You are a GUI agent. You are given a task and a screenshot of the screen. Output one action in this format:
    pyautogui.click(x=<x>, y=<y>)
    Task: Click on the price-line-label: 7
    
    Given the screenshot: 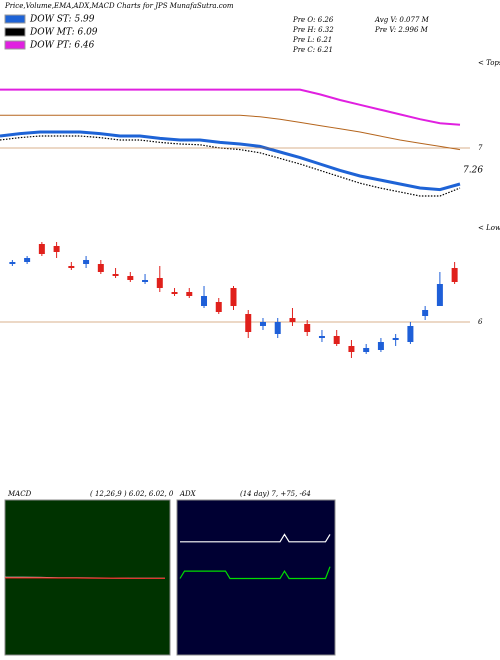 What is the action you would take?
    pyautogui.click(x=480, y=148)
    